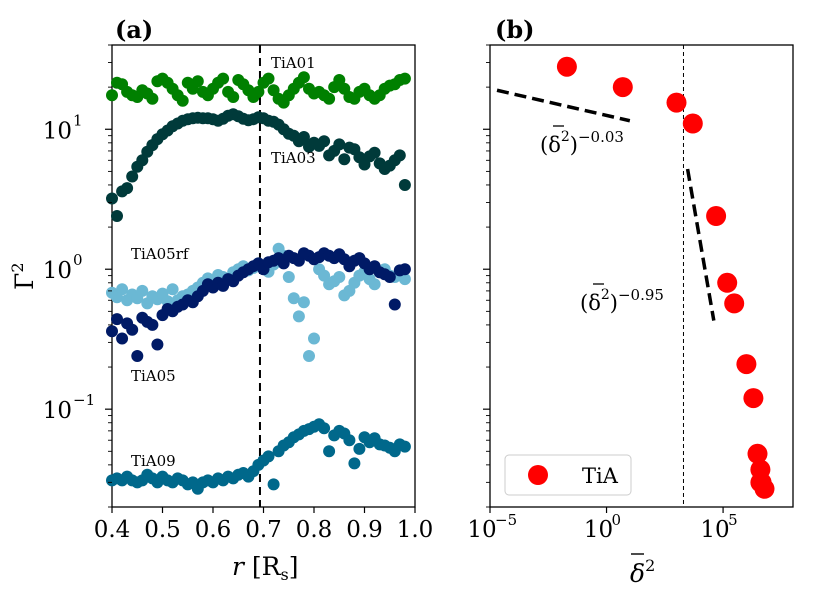 The image size is (813, 599). What do you see at coordinates (606, 204) in the screenshot?
I see `panel-b-fit-lines` at bounding box center [606, 204].